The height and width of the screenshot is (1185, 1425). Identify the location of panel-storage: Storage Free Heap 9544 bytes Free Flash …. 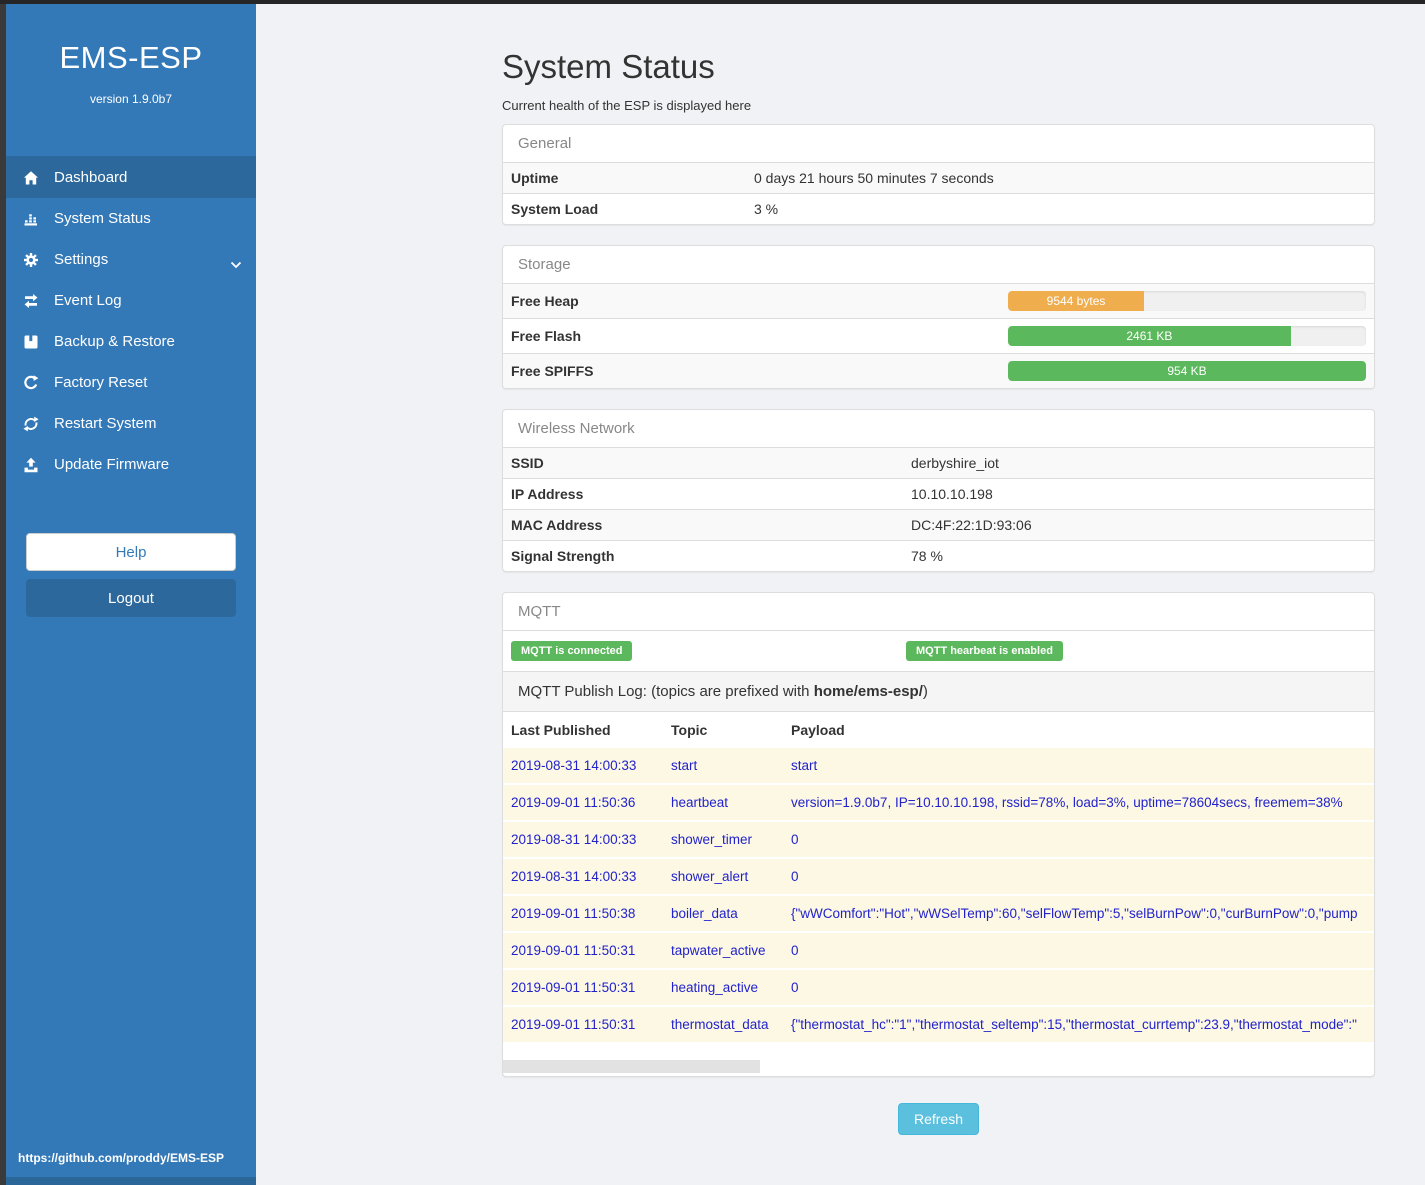
(938, 317).